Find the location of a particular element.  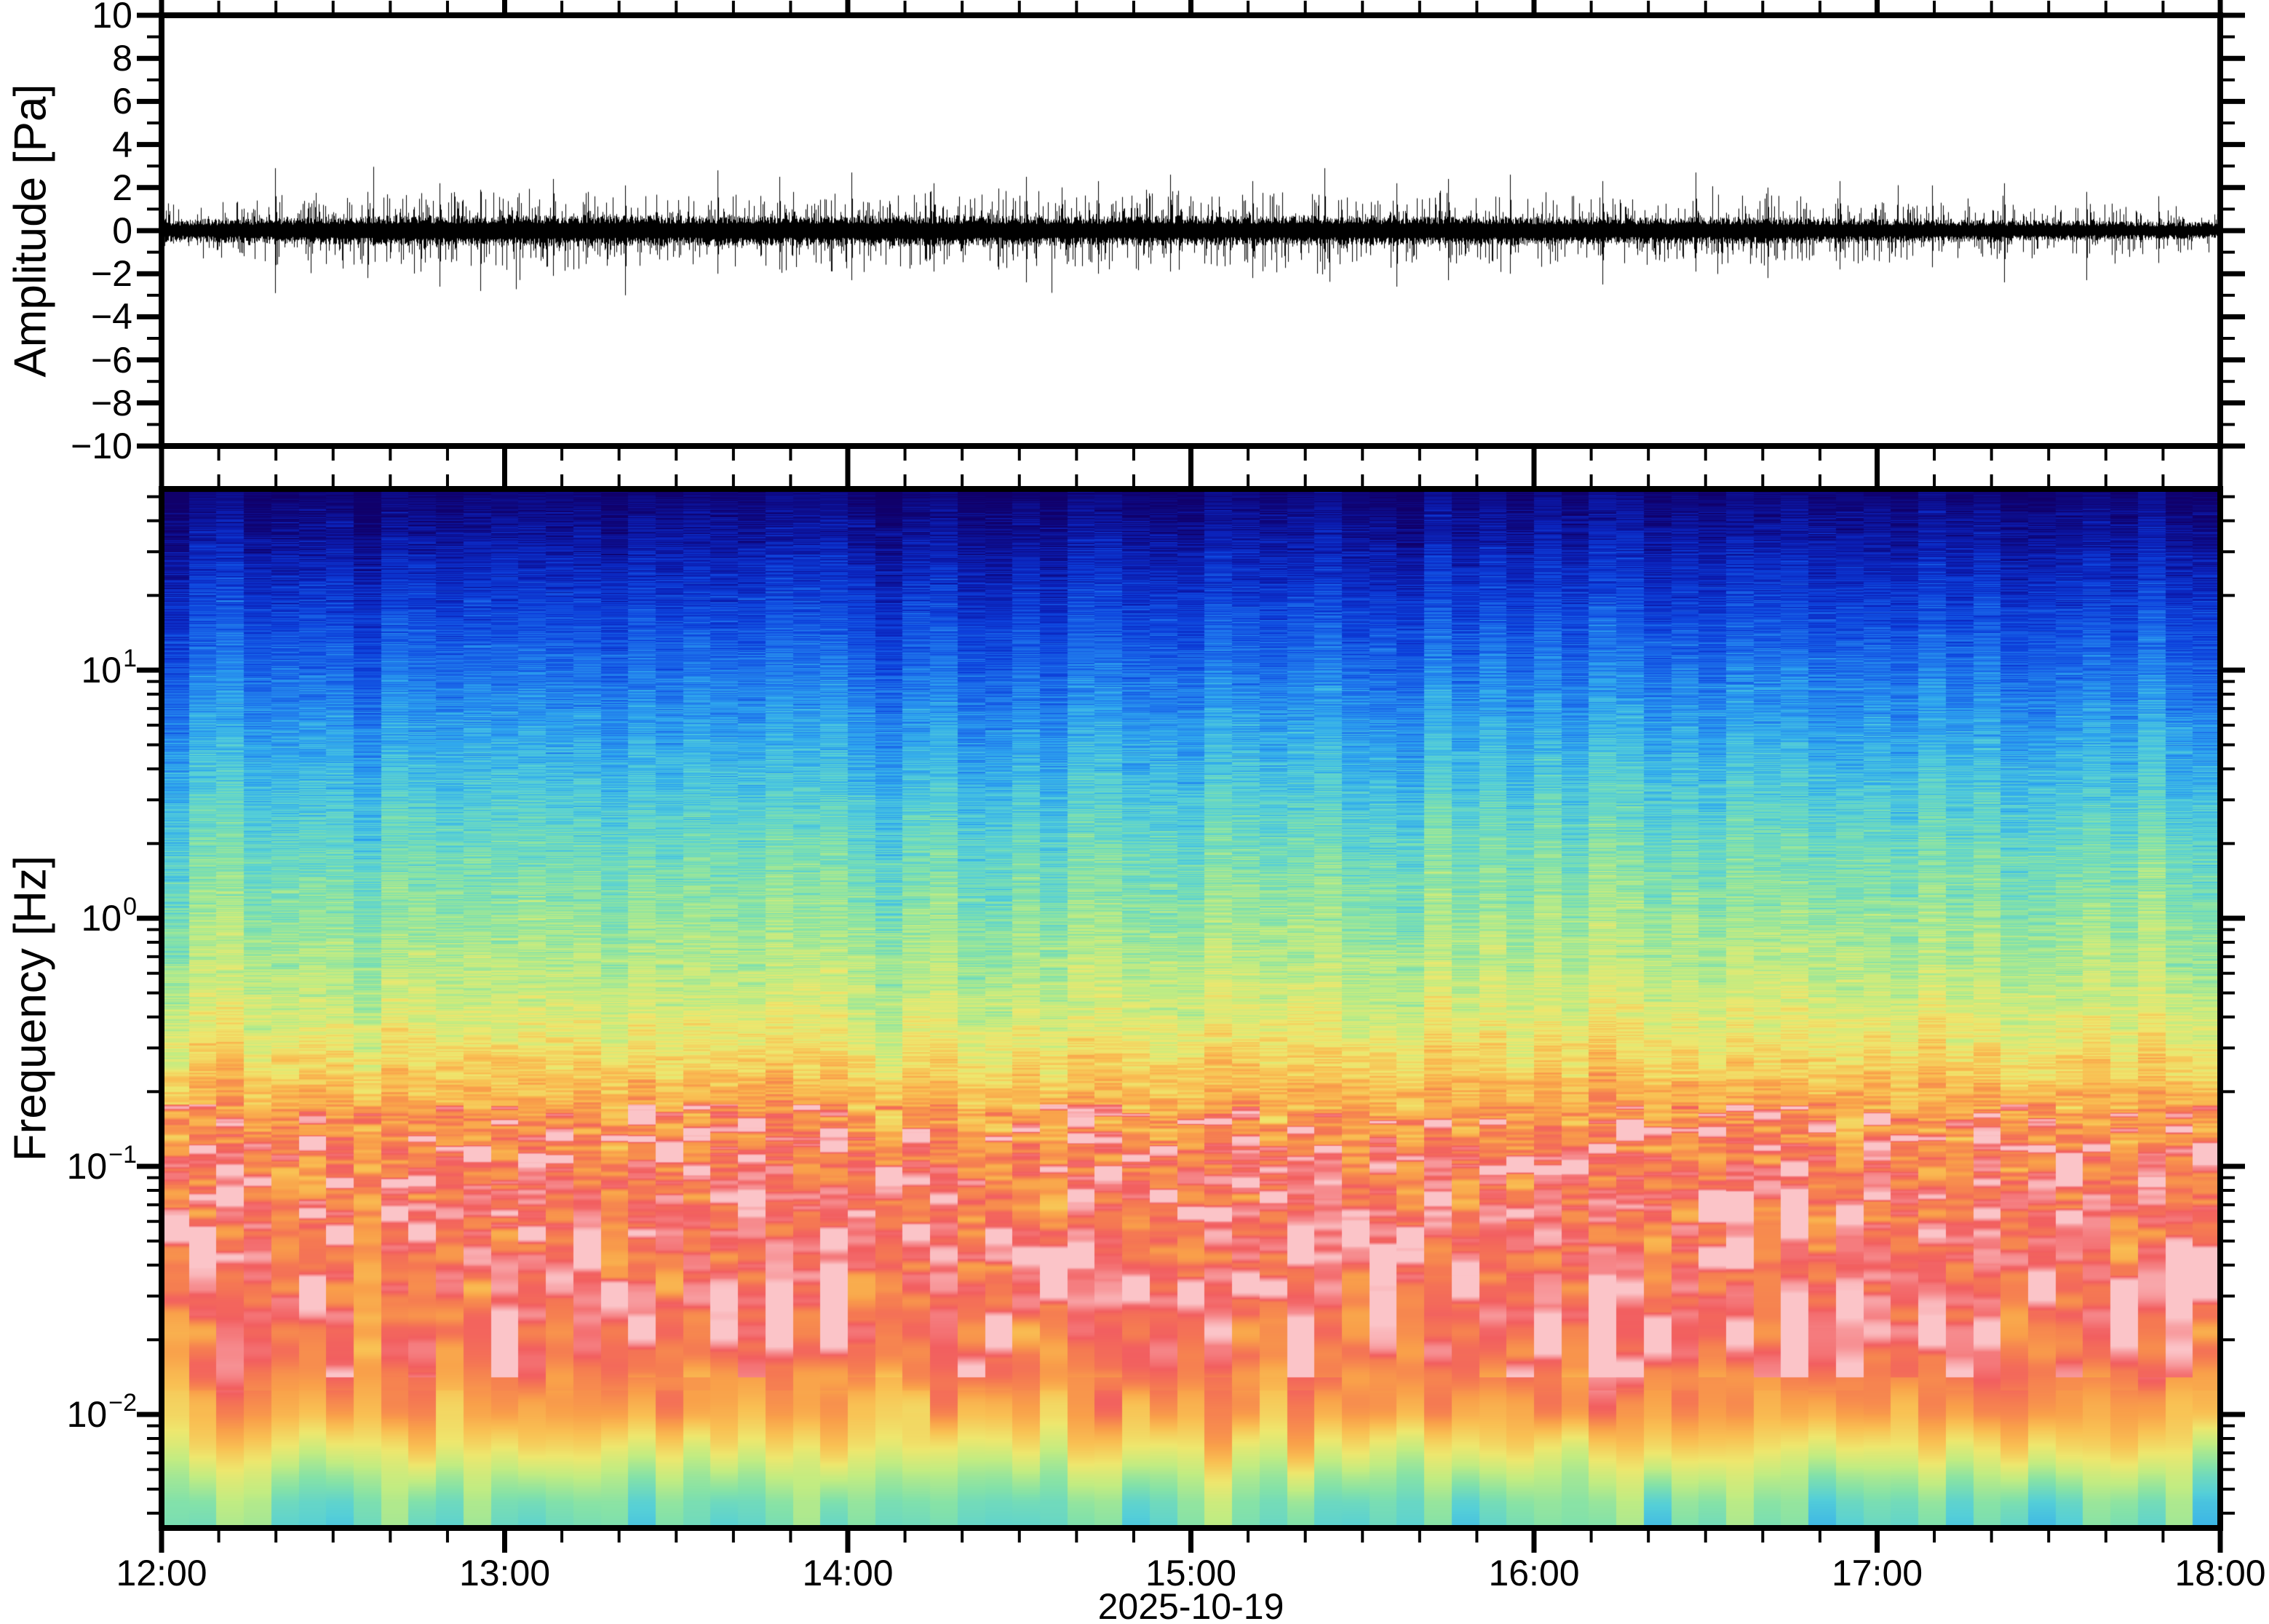

amp-tick-label: 6 is located at coordinates (122, 101).